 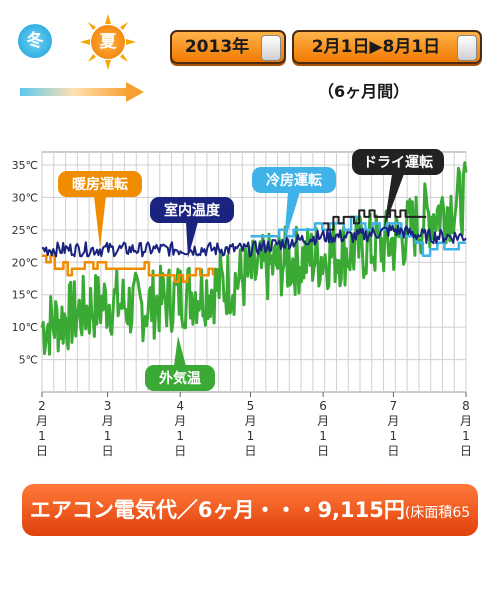 What do you see at coordinates (467, 48) in the screenshot?
I see `range-select-handle` at bounding box center [467, 48].